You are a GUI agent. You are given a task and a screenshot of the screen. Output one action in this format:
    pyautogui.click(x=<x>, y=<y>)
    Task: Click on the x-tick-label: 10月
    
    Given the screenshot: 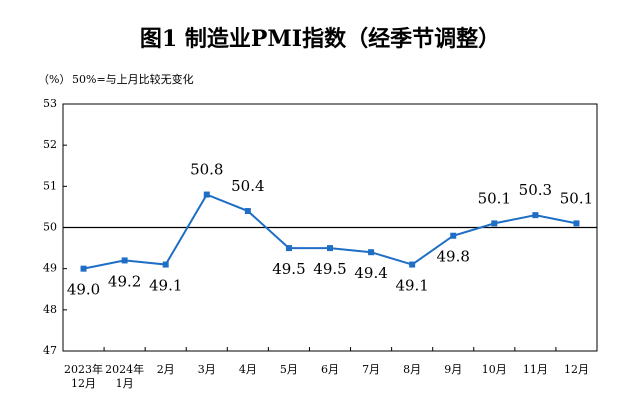 What is the action you would take?
    pyautogui.click(x=494, y=369)
    